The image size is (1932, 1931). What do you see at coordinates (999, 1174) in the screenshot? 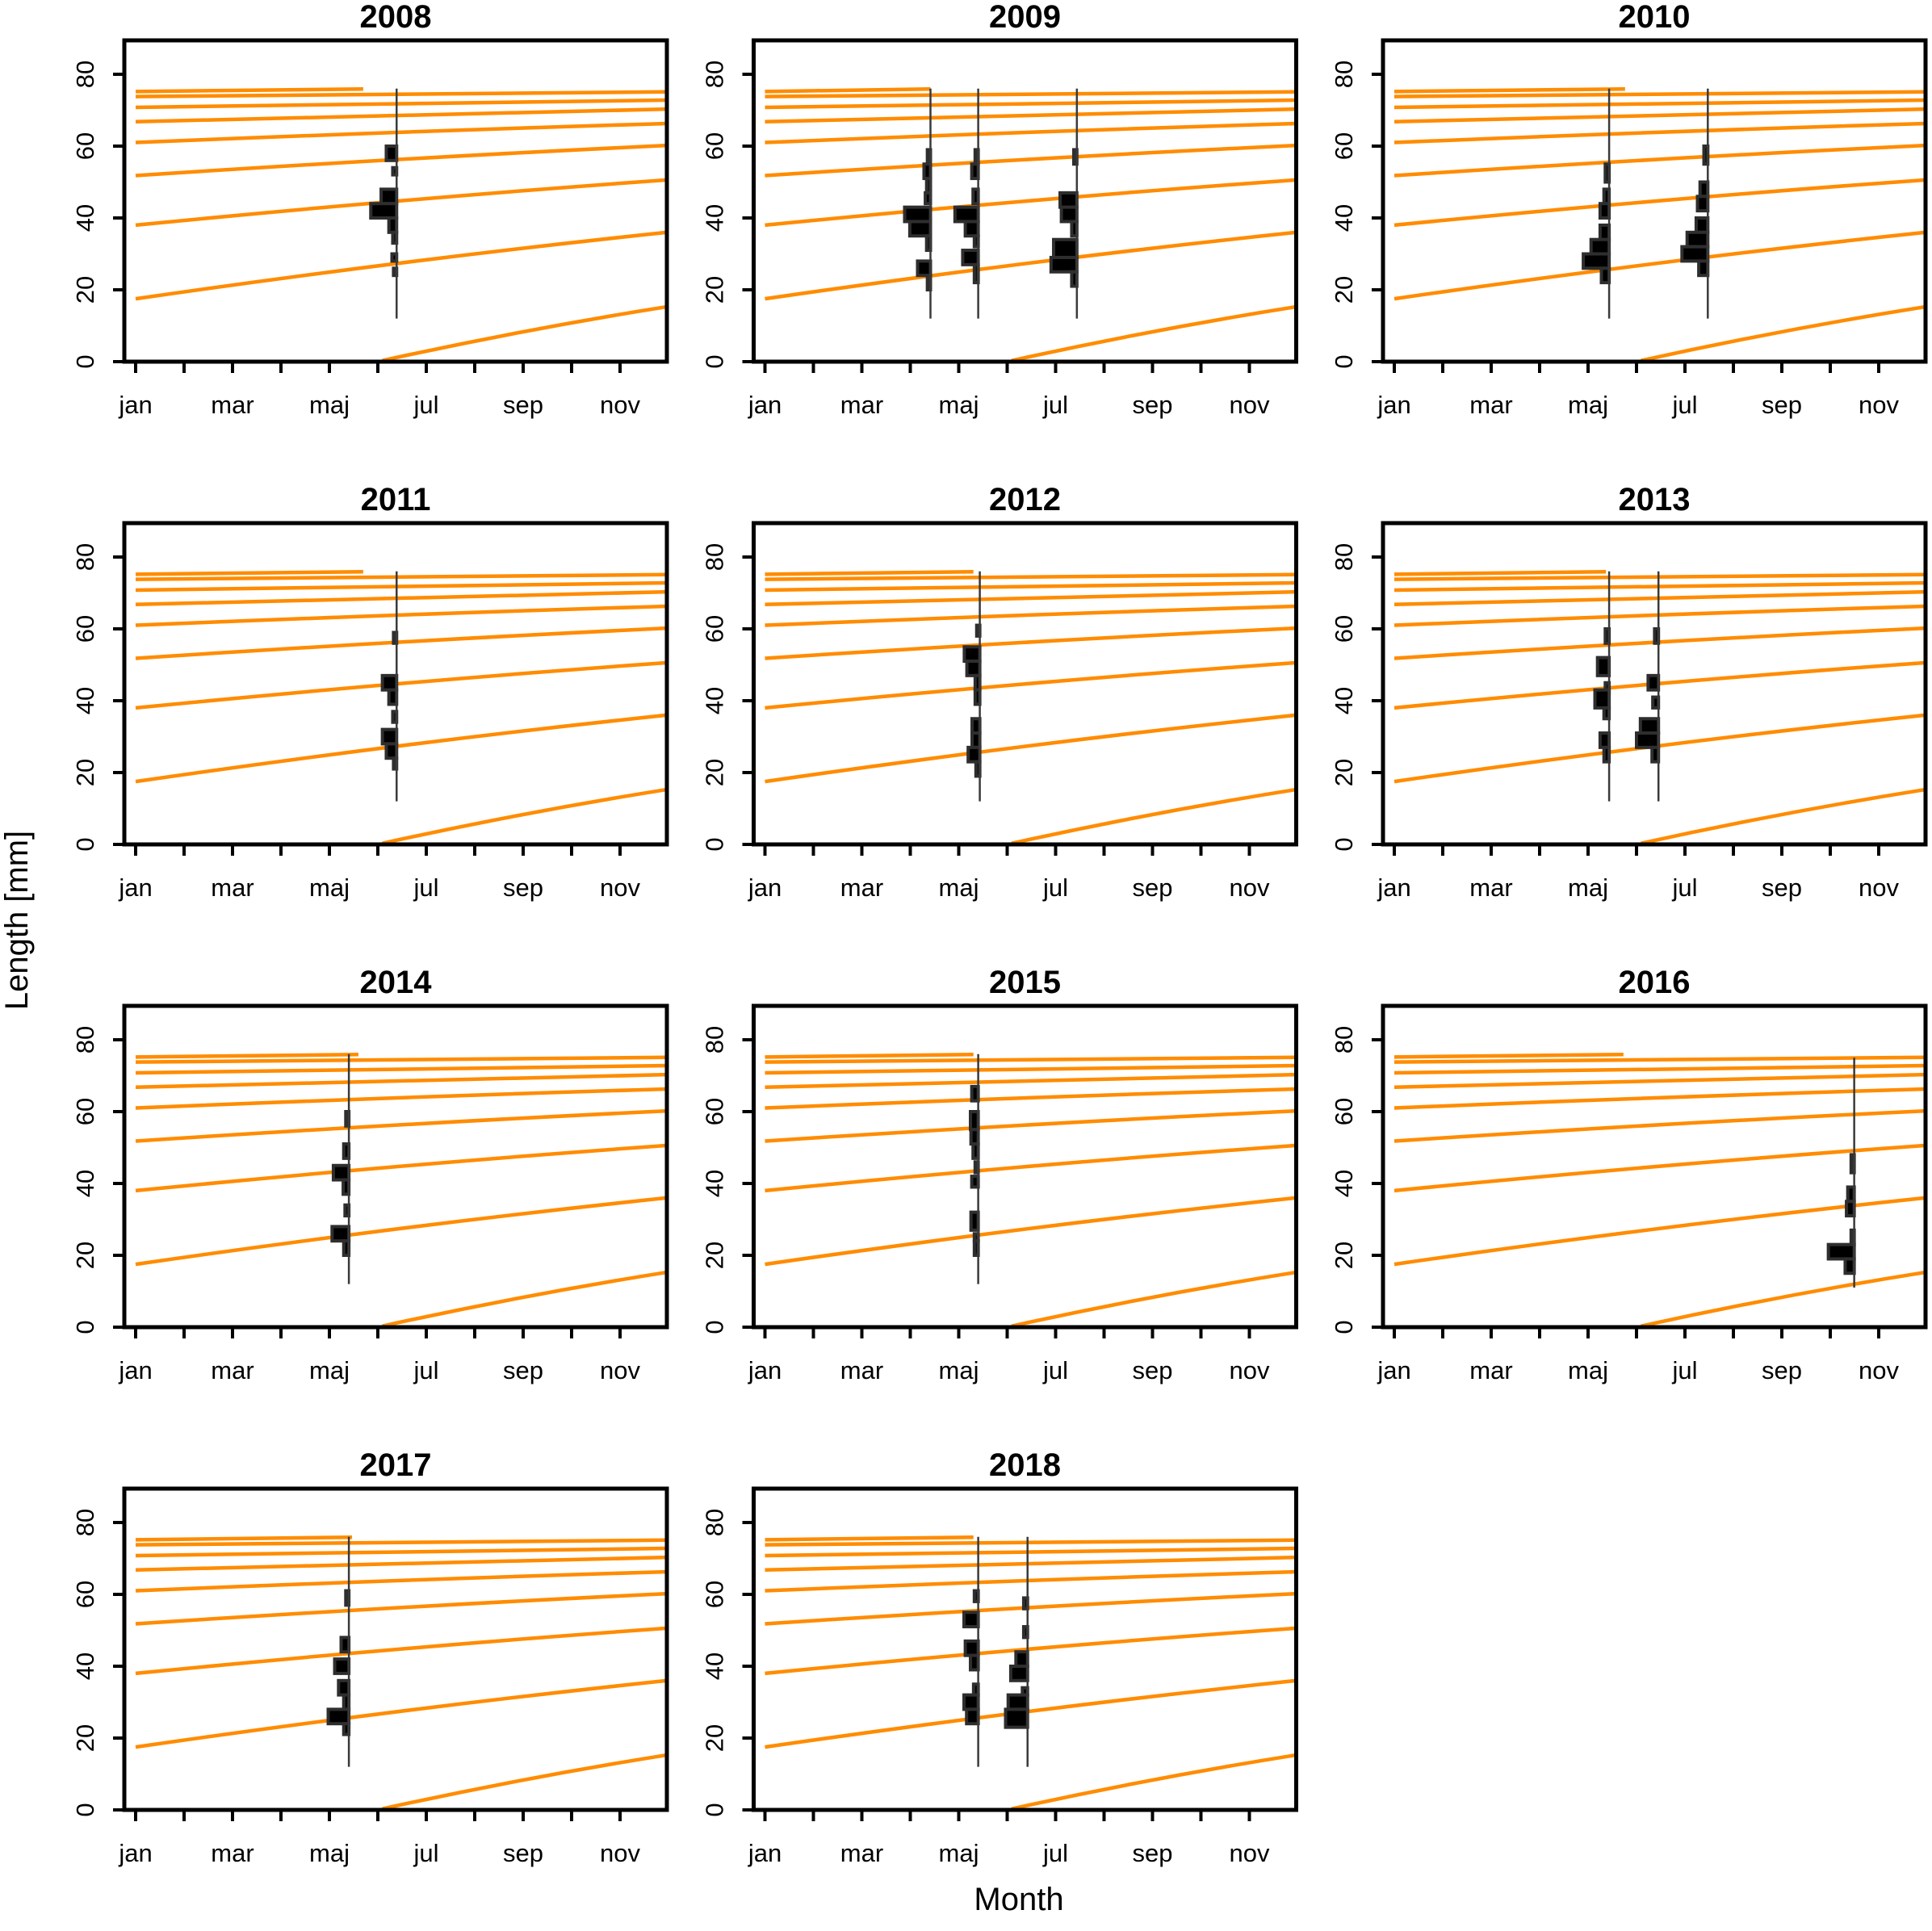
I see `panel-2015: jan mar maj jul sep nov 0 20 40 60 80 2015` at bounding box center [999, 1174].